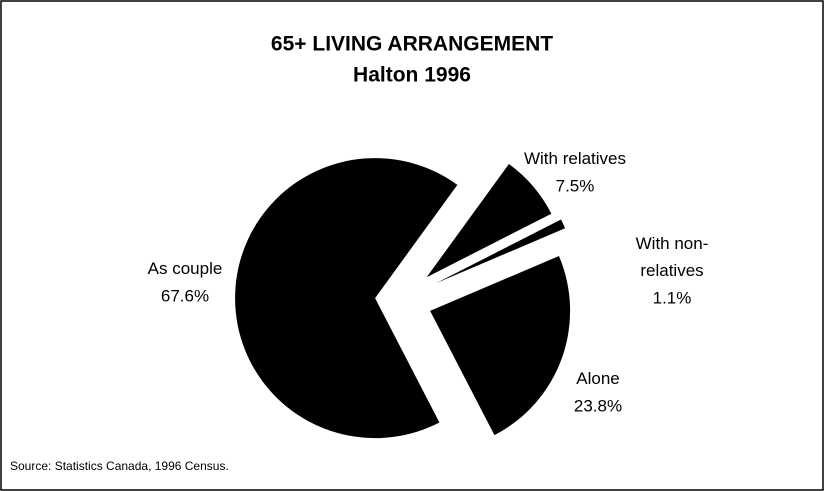  I want to click on category-label: Alone, so click(597, 378).